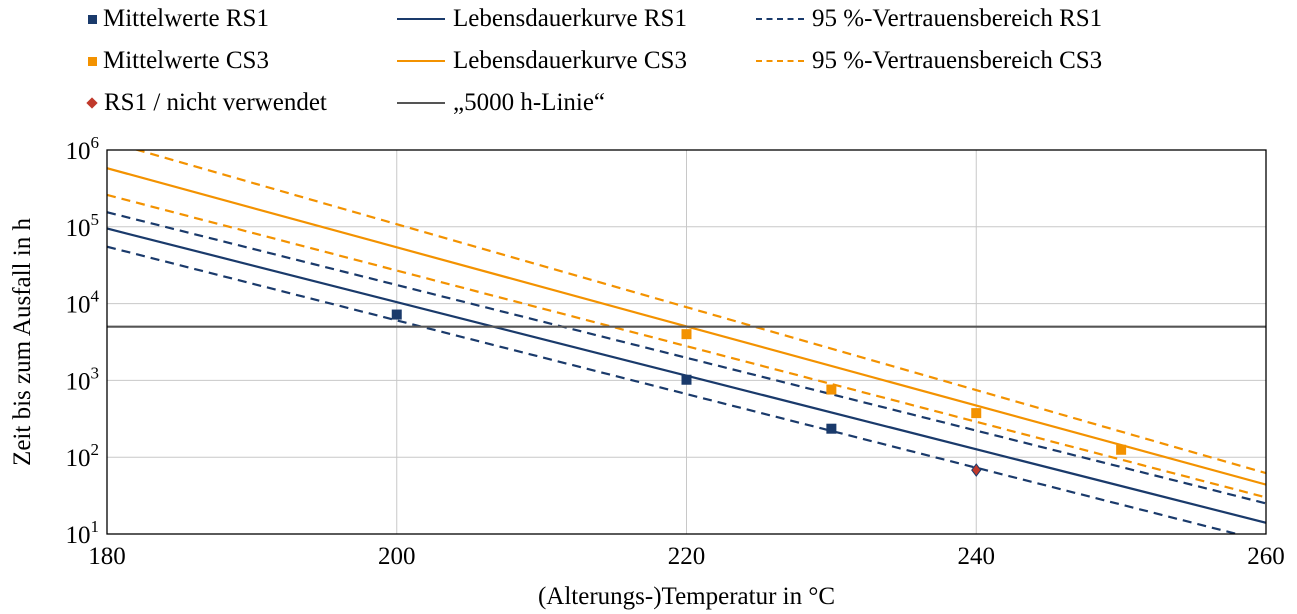 This screenshot has height=614, width=1297. What do you see at coordinates (215, 102) in the screenshot?
I see `legend-label: RS1 / nicht verwendet` at bounding box center [215, 102].